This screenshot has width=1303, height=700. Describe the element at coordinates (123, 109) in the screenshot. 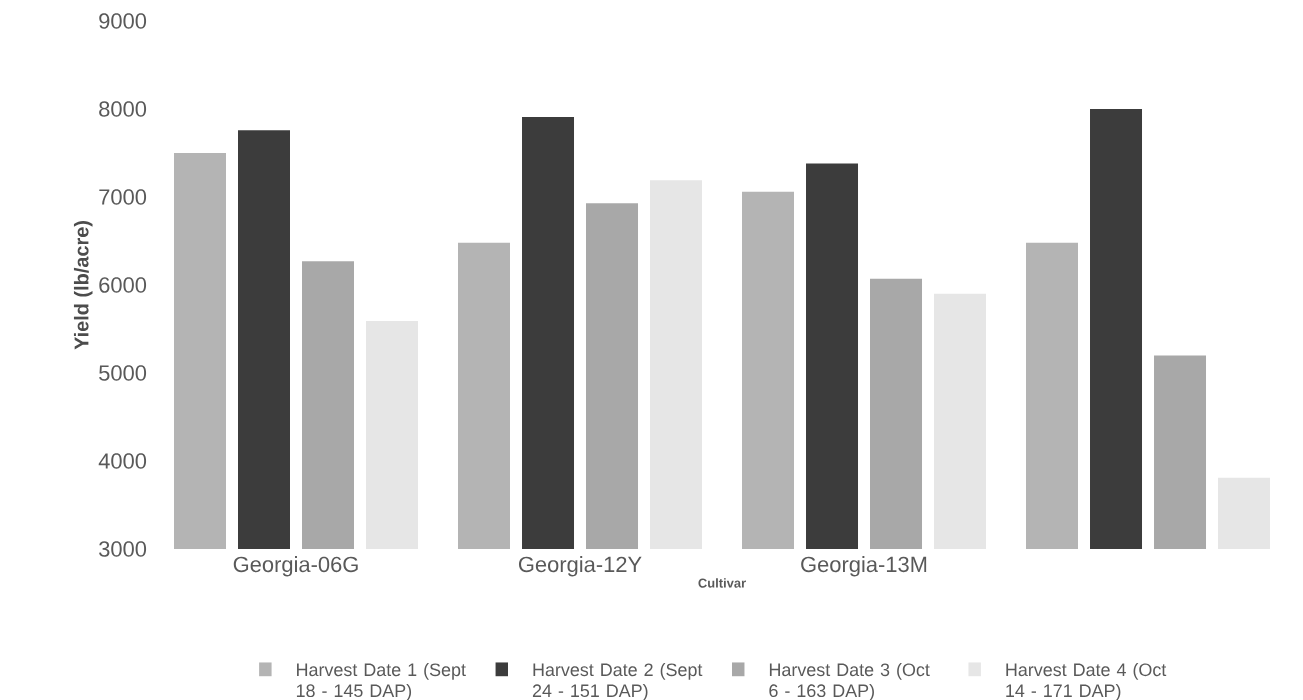

I see `y-tick-label: 8000` at that location.